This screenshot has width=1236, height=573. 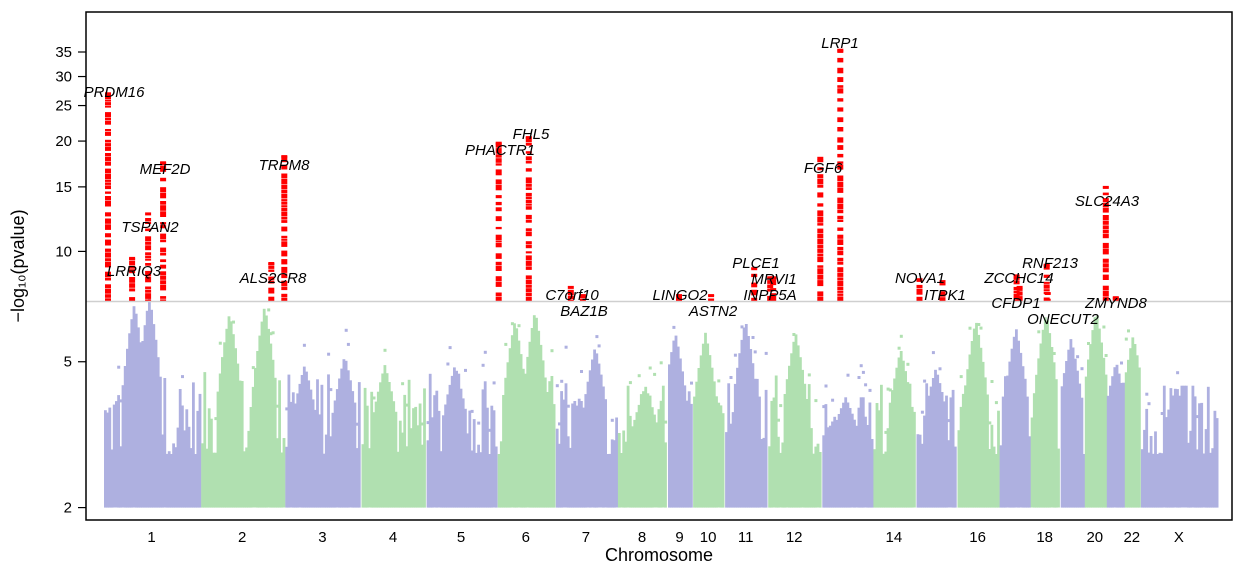 What do you see at coordinates (1045, 412) in the screenshot?
I see `chromosome-18-points` at bounding box center [1045, 412].